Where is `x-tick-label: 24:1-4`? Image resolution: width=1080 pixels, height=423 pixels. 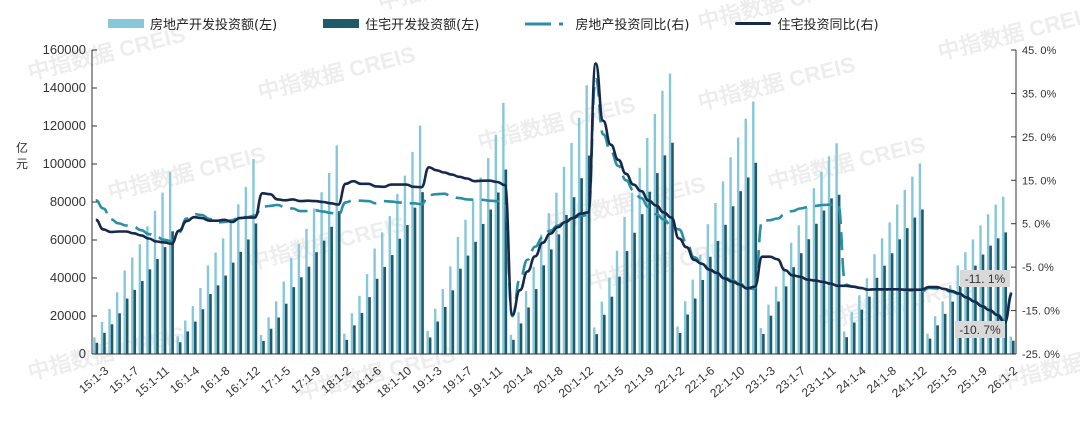 x-tick-label: 24:1-4 is located at coordinates (851, 379).